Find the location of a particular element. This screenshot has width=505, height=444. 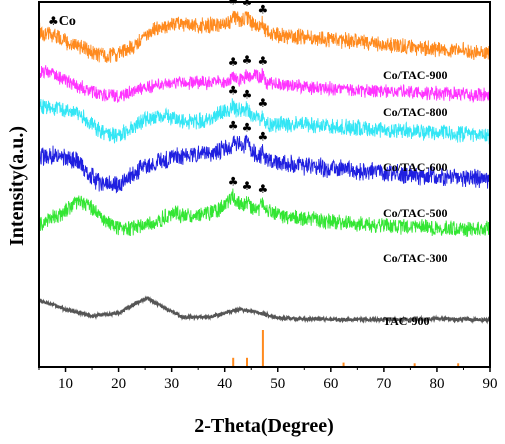

x-tick-label: 20 is located at coordinates (118, 384).